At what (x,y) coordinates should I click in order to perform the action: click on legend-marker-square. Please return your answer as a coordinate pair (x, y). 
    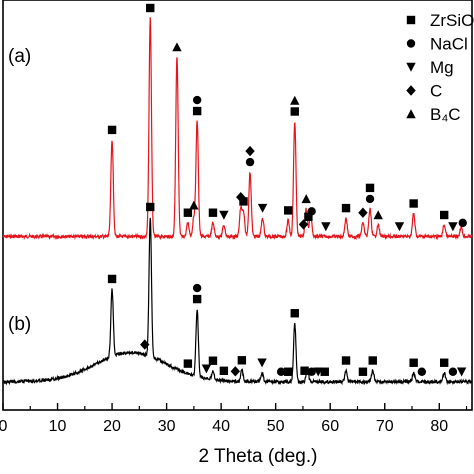
    Looking at the image, I should click on (411, 20).